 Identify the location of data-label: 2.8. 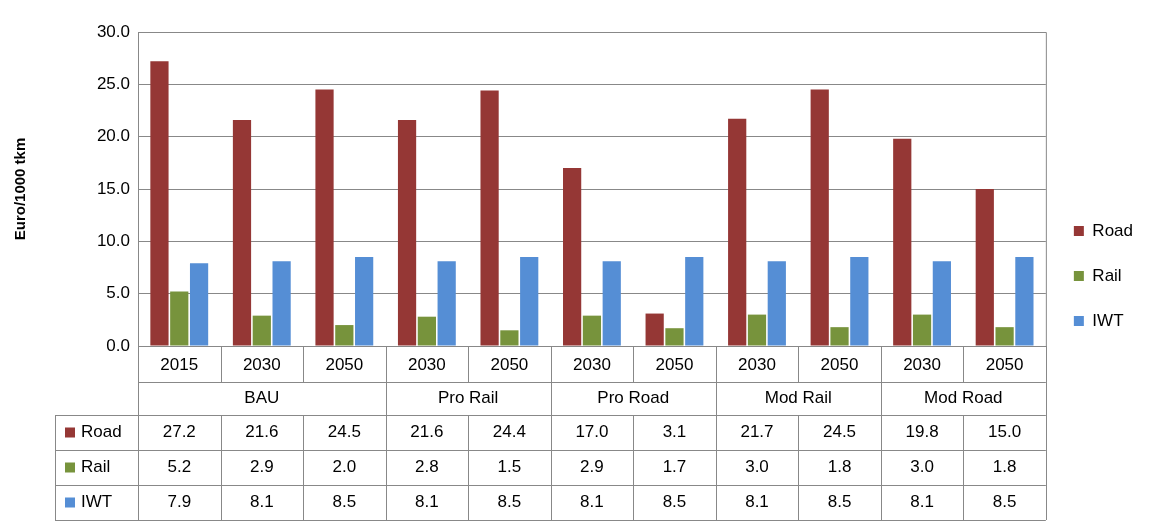
(427, 467).